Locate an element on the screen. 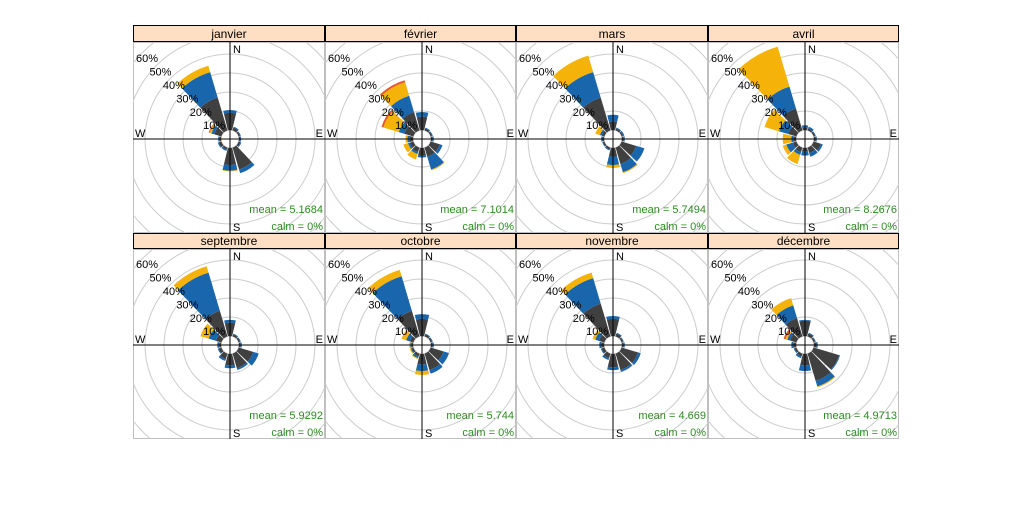 The width and height of the screenshot is (1024, 512). strip-label: février is located at coordinates (420, 34).